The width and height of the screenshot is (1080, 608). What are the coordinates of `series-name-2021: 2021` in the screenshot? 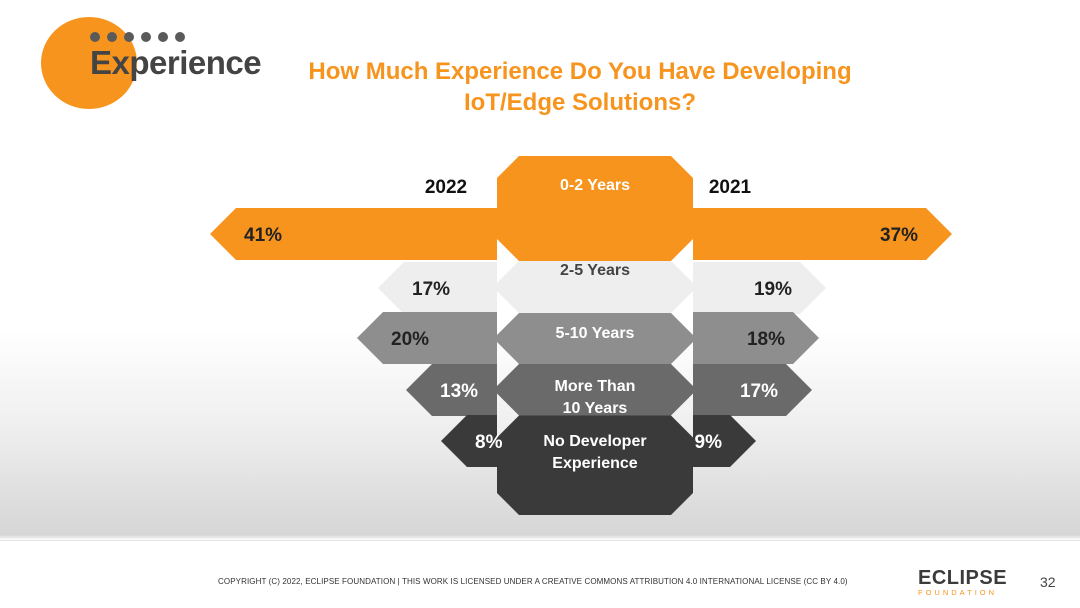 It's located at (730, 187).